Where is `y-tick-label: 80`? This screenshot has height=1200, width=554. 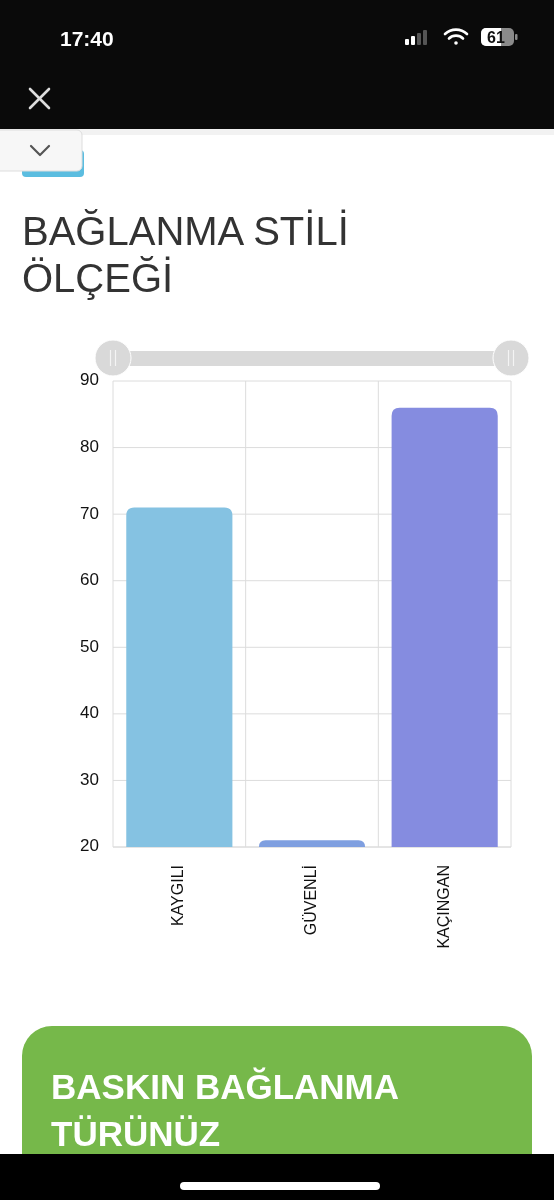 y-tick-label: 80 is located at coordinates (89, 447).